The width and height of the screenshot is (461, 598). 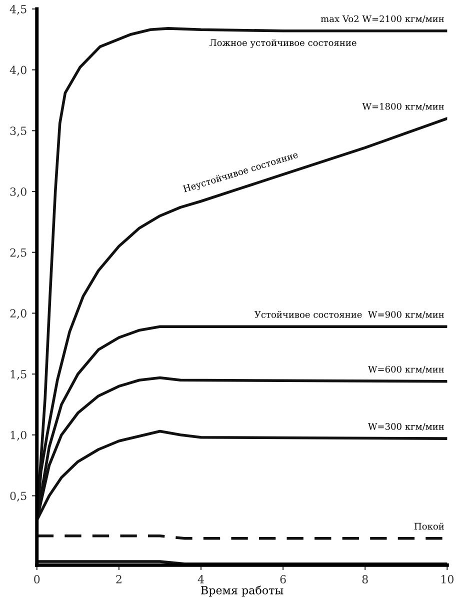 What do you see at coordinates (242, 591) in the screenshot?
I see `x-axis-title: Время работы` at bounding box center [242, 591].